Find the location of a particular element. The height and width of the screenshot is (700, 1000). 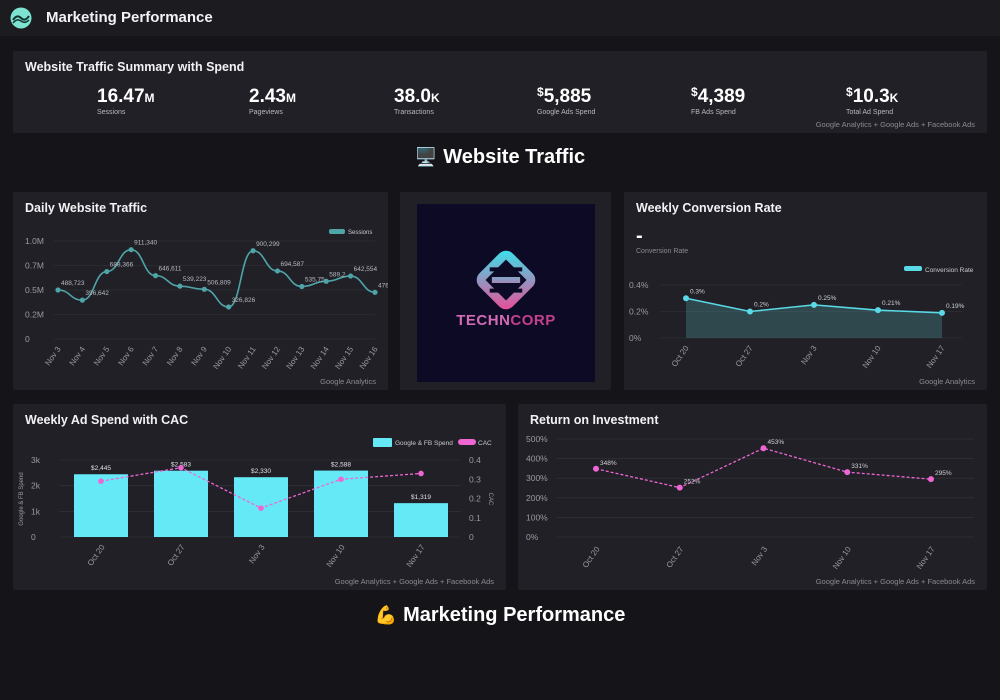

y-tick-label: 200% is located at coordinates (537, 498).